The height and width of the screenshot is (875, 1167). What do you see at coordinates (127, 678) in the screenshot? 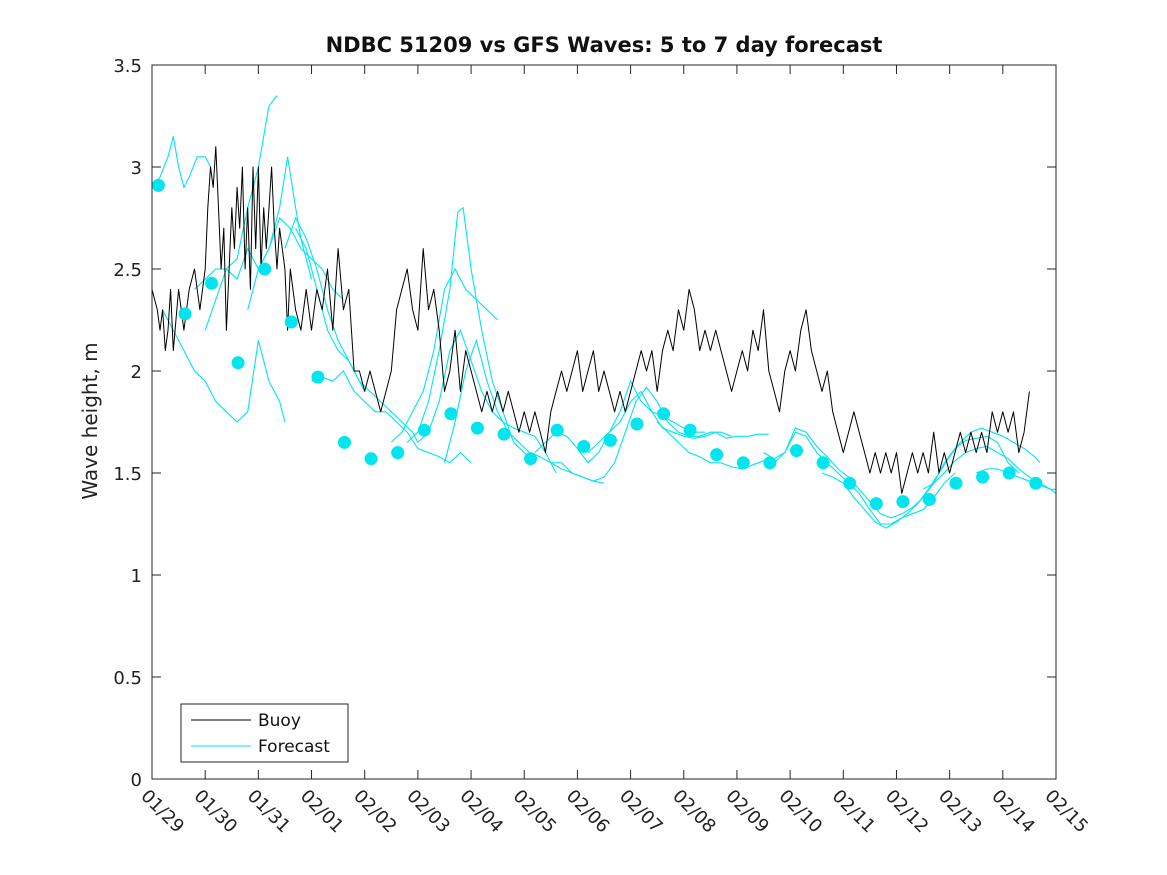
I see `y-tick-label: 0.5` at bounding box center [127, 678].